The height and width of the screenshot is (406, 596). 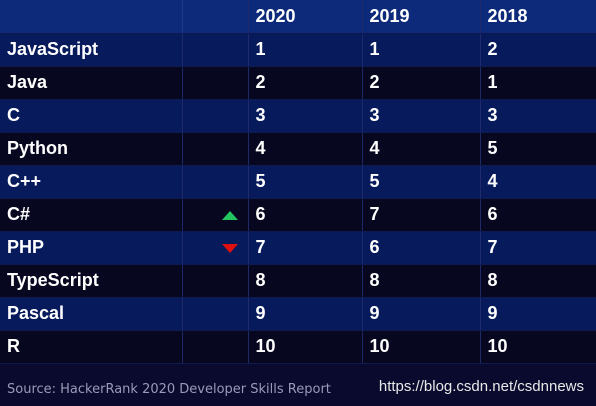 What do you see at coordinates (421, 182) in the screenshot?
I see `rank-2019-cell: 5` at bounding box center [421, 182].